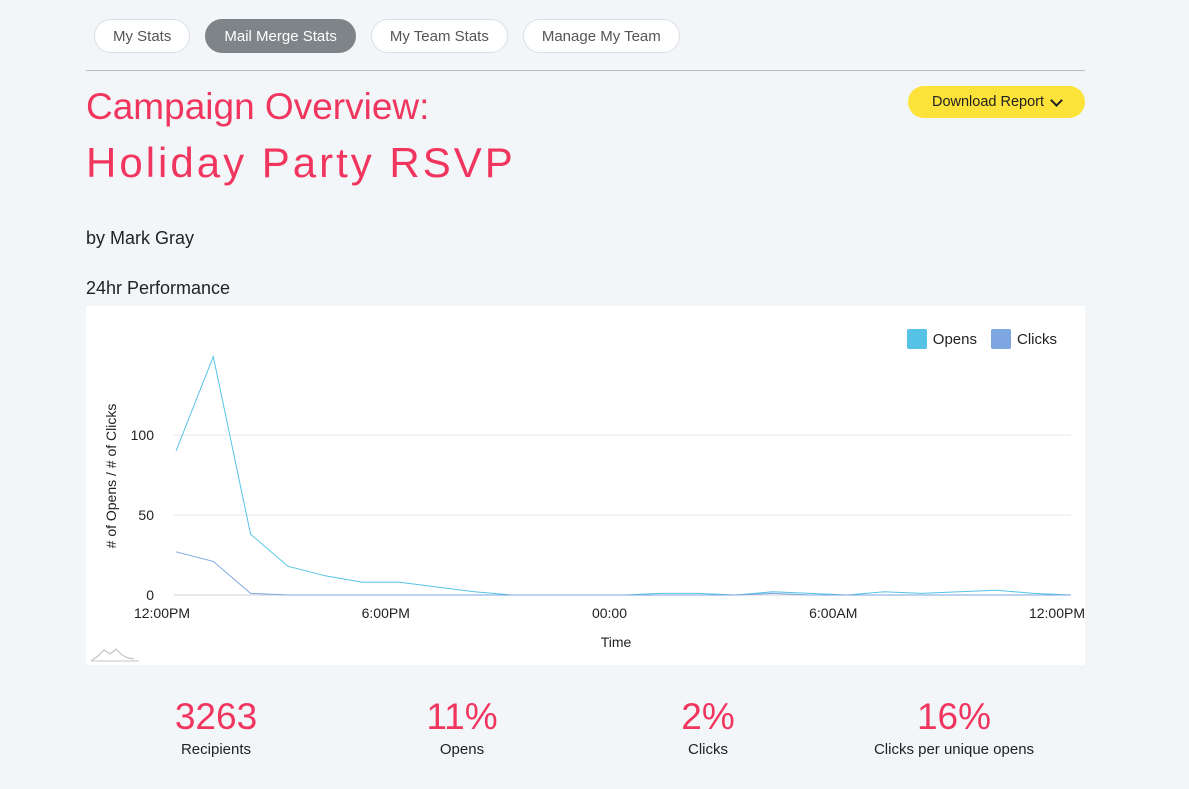 Image resolution: width=1189 pixels, height=789 pixels. What do you see at coordinates (143, 435) in the screenshot?
I see `y-tick-label: 100` at bounding box center [143, 435].